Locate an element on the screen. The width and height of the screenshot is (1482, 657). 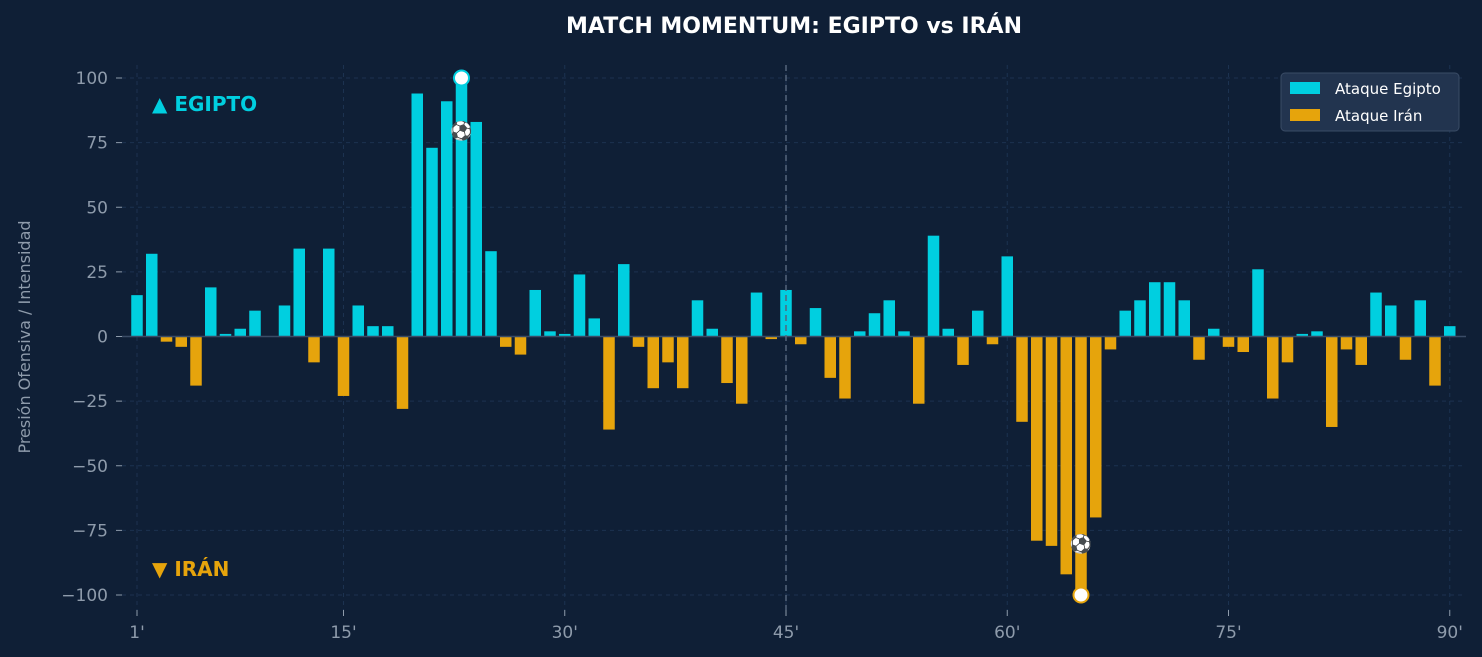
y-axis-label: Presión Ofensiva / Intensidad is located at coordinates (24, 336).